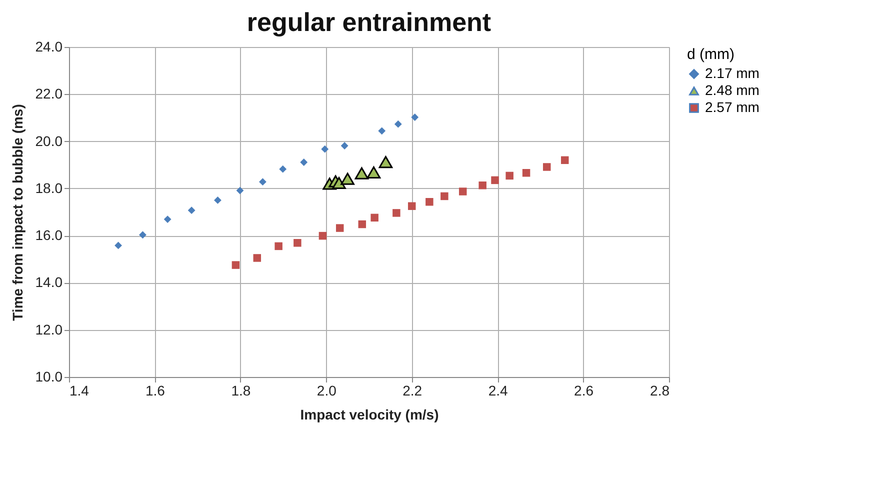 The image size is (891, 484). What do you see at coordinates (49, 94) in the screenshot?
I see `y-tick-label: 22.0` at bounding box center [49, 94].